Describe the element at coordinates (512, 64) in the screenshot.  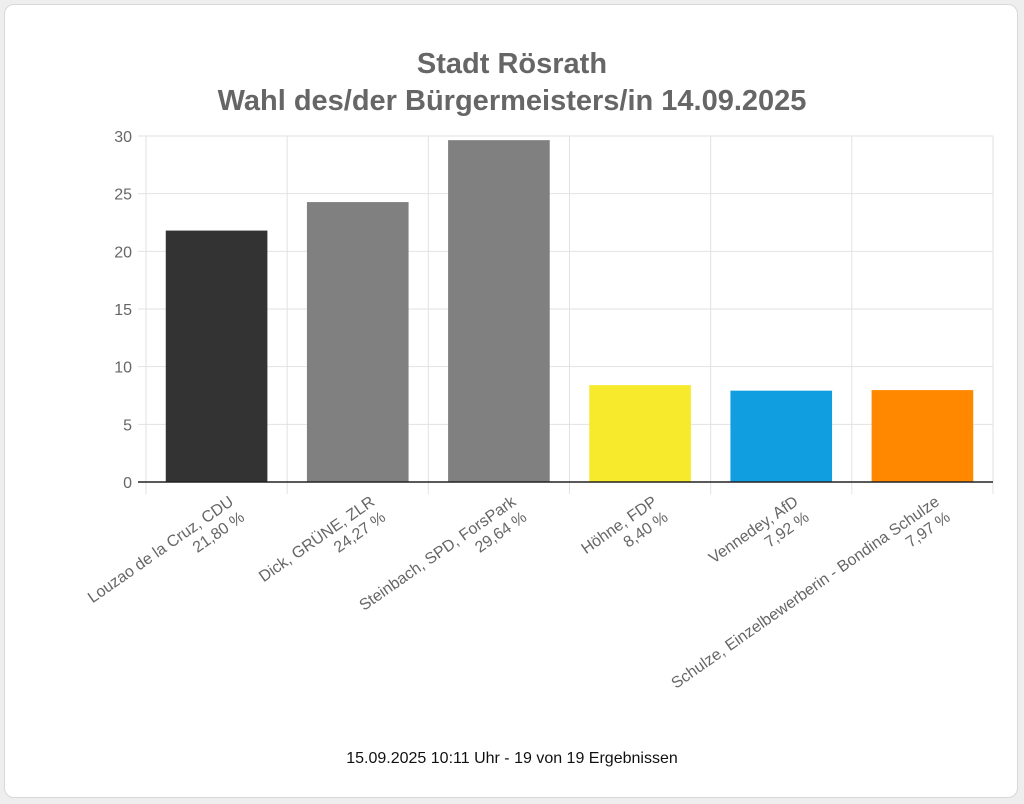
I see `chart-title-line1: Stadt Rösrath` at that location.